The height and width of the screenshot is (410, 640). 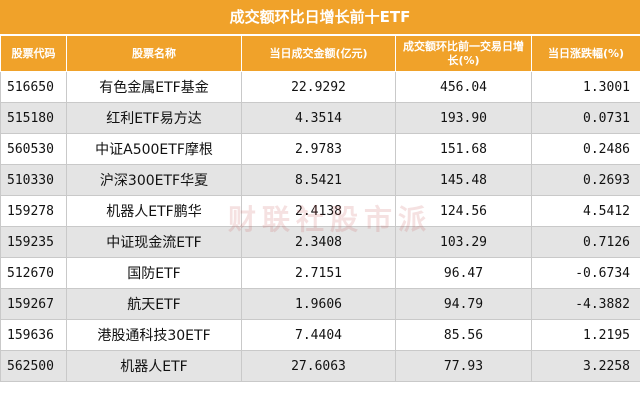 What do you see at coordinates (33, 273) in the screenshot?
I see `cell-code: 512670` at bounding box center [33, 273].